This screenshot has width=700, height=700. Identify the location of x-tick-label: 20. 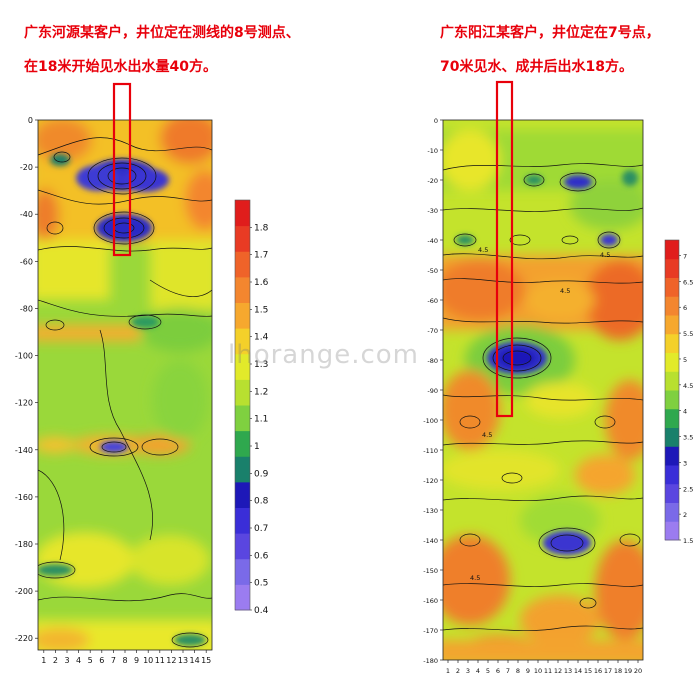
(638, 671).